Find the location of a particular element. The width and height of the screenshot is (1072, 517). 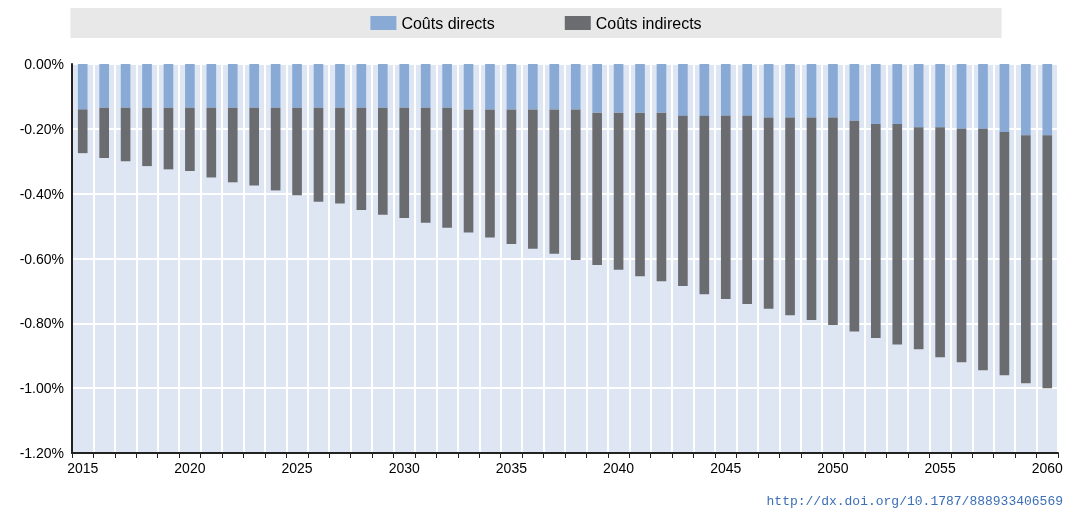

x-tick-label: 2020 is located at coordinates (190, 468).